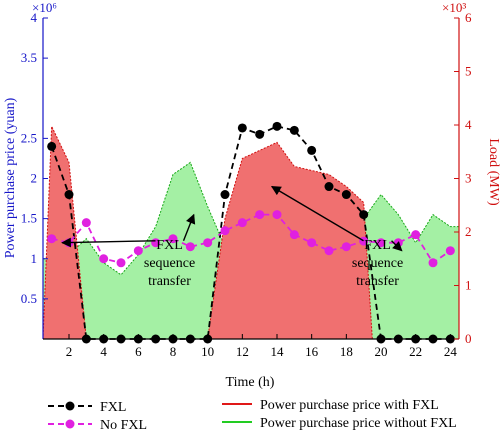 Image resolution: width=500 pixels, height=432 pixels. What do you see at coordinates (173, 351) in the screenshot?
I see `x-tick-label-3: 8` at bounding box center [173, 351].